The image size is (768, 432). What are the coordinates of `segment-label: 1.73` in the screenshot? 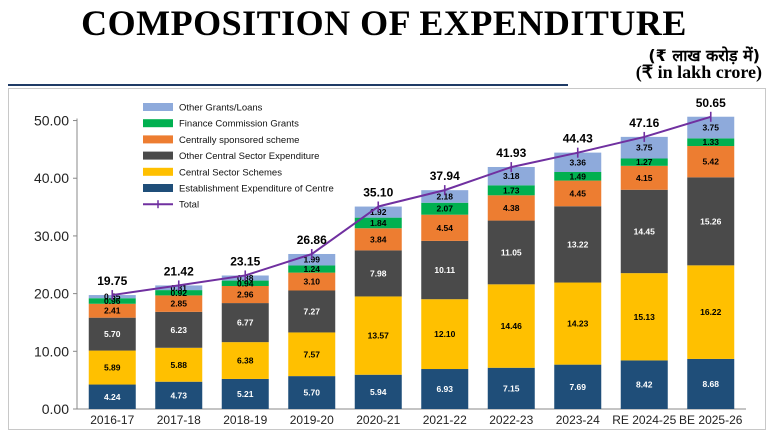 It's located at (511, 190).